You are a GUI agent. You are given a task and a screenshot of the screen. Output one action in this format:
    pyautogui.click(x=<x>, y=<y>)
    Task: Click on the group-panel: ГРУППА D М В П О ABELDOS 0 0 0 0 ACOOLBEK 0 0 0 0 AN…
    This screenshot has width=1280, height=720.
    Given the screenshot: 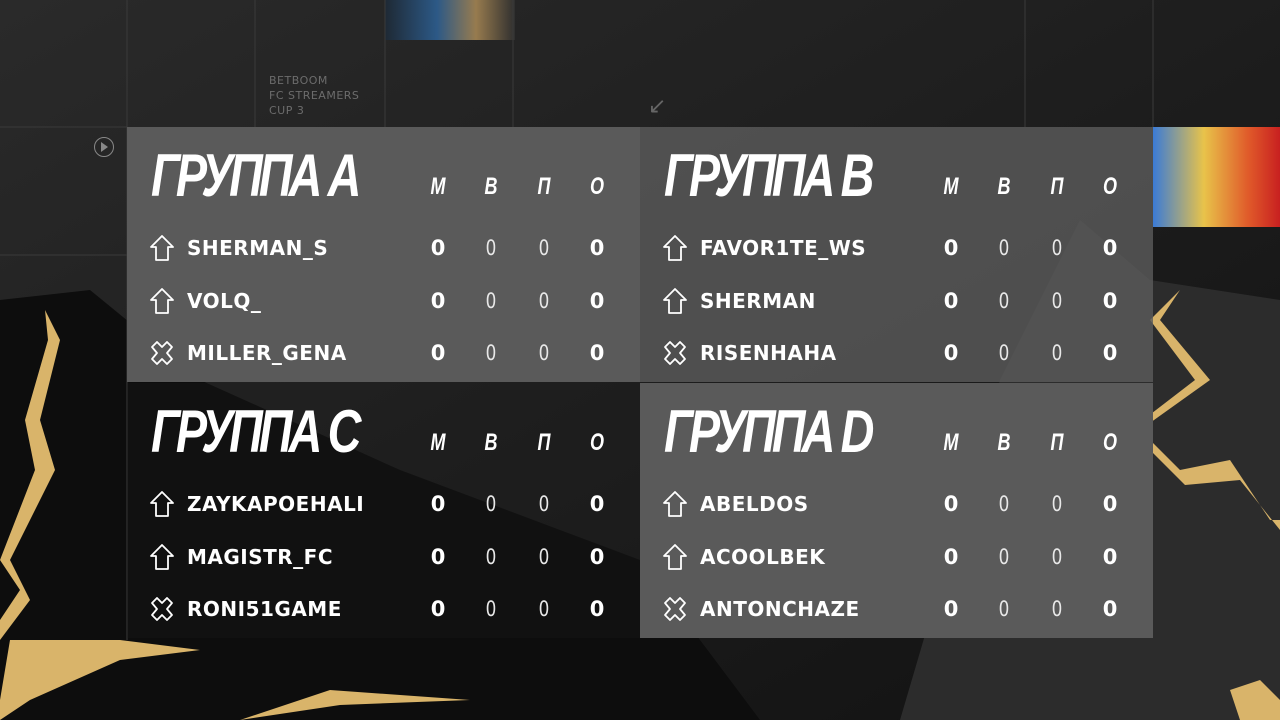 What is the action you would take?
    pyautogui.click(x=896, y=510)
    